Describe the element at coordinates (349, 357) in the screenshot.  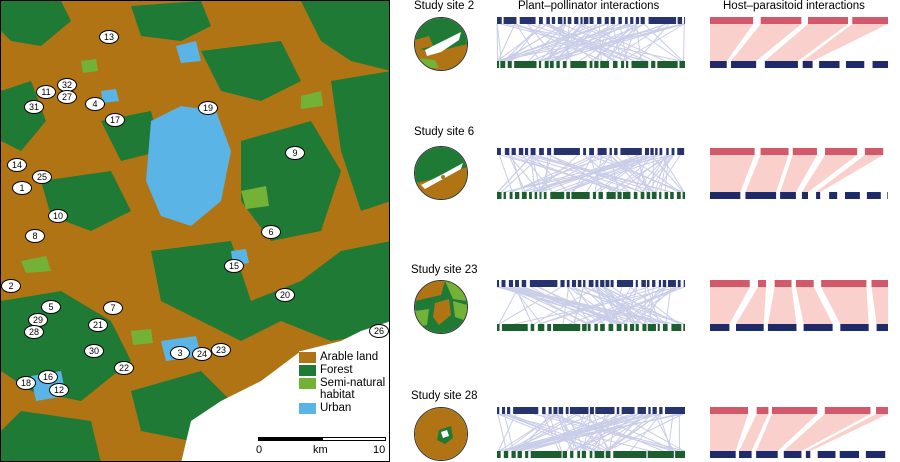
I see `legend-label: Arable land` at that location.